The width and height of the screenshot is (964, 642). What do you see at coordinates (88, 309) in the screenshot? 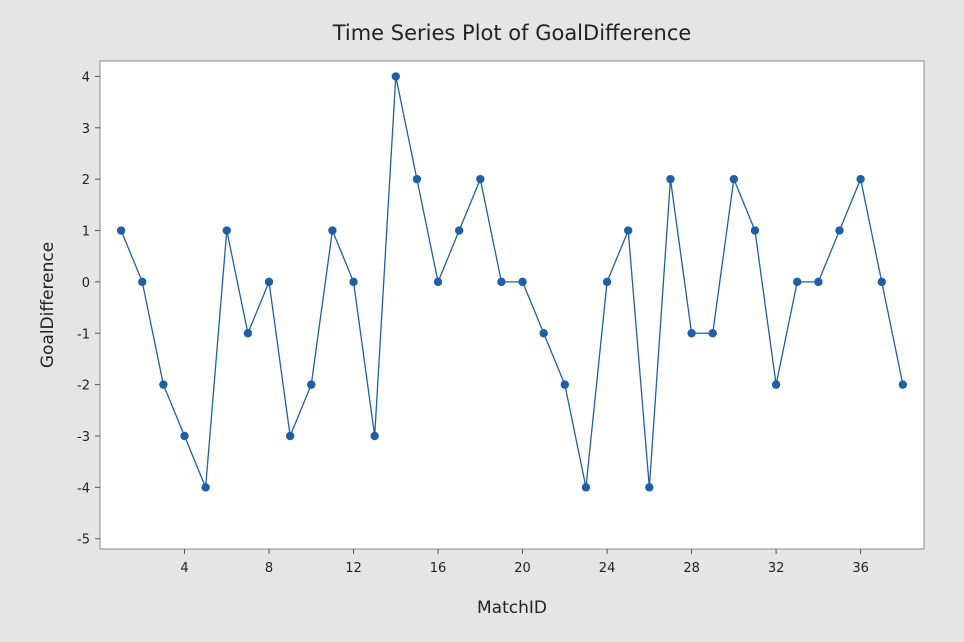
I see `y-axis: -5 -4 -3 -2 -1 0 1 2 3 4` at bounding box center [88, 309].